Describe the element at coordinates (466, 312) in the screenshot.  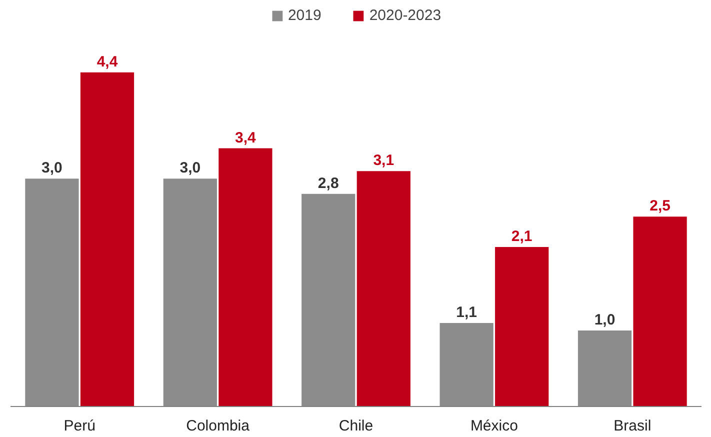
I see `data-label: 1,1` at that location.